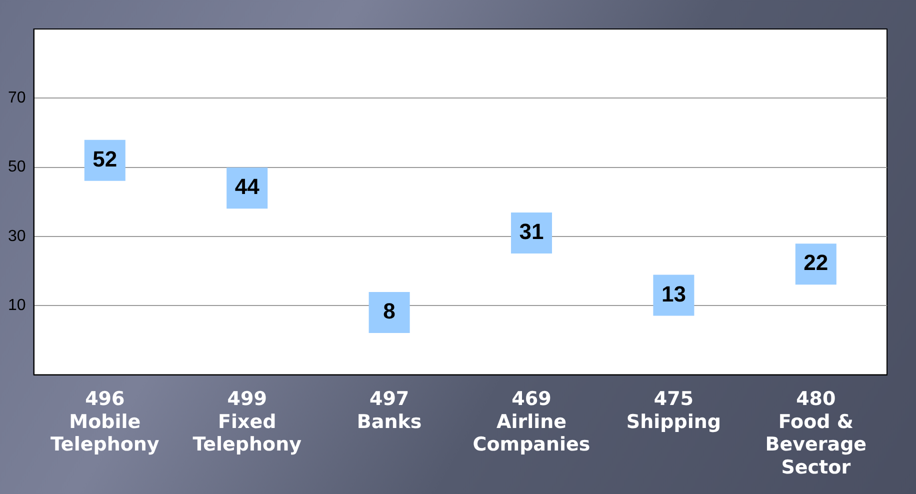  I want to click on y-tick-label: 50, so click(17, 167).